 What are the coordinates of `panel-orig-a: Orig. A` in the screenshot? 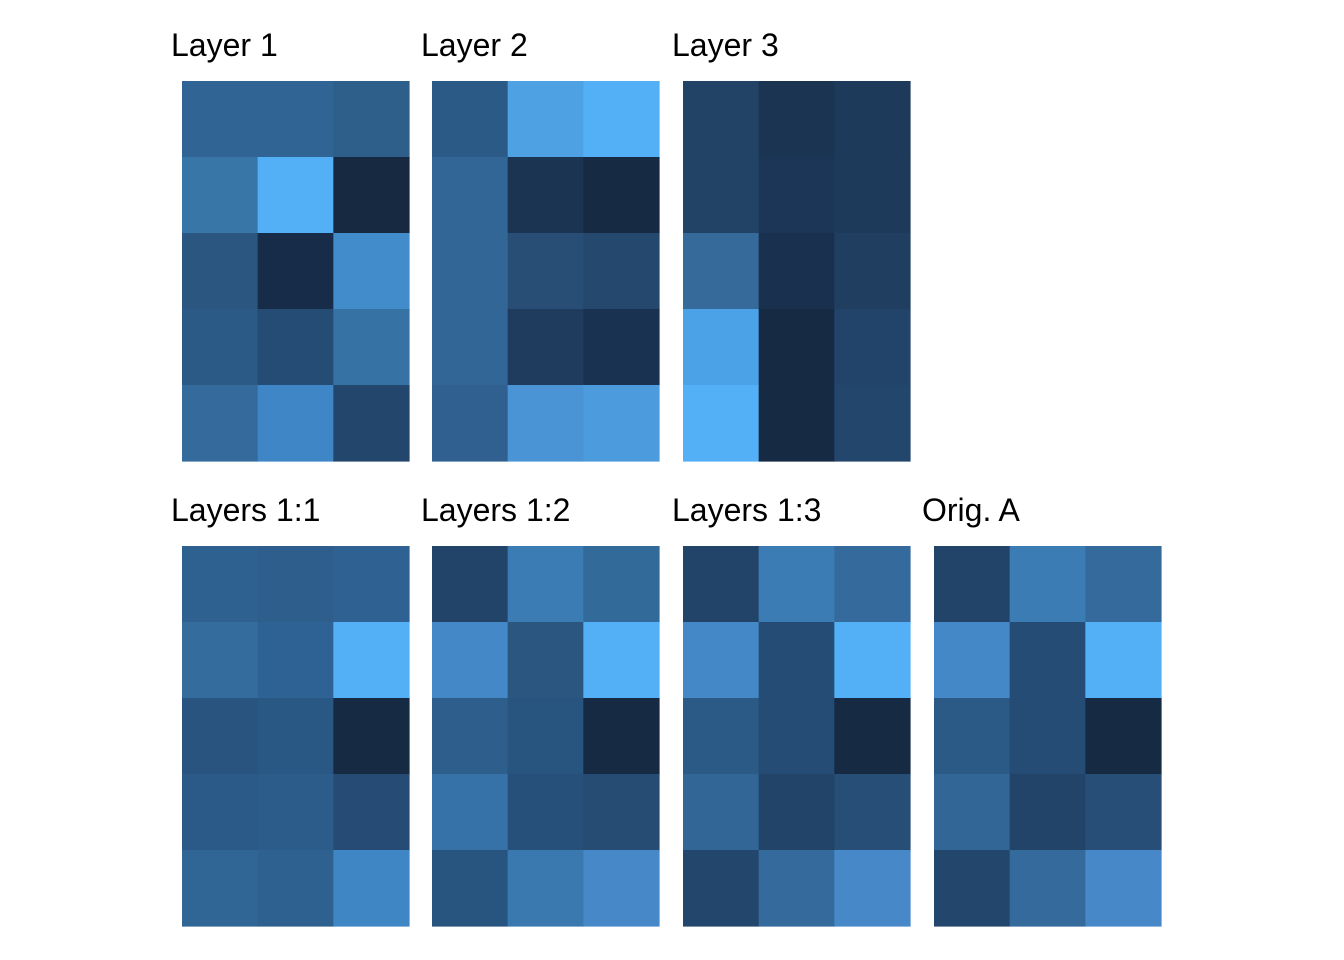 It's located at (1042, 709).